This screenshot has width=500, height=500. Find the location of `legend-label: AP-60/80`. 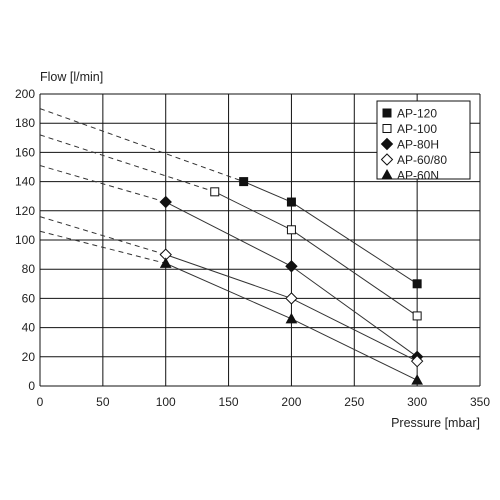

legend-label: AP-60/80 is located at coordinates (422, 160).